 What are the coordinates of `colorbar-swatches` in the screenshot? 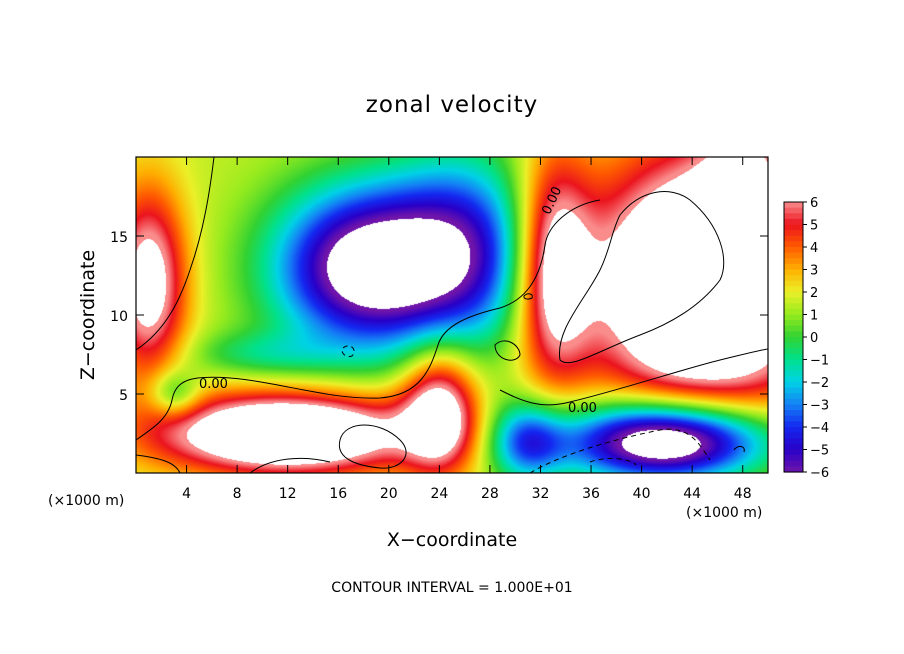 It's located at (793, 337).